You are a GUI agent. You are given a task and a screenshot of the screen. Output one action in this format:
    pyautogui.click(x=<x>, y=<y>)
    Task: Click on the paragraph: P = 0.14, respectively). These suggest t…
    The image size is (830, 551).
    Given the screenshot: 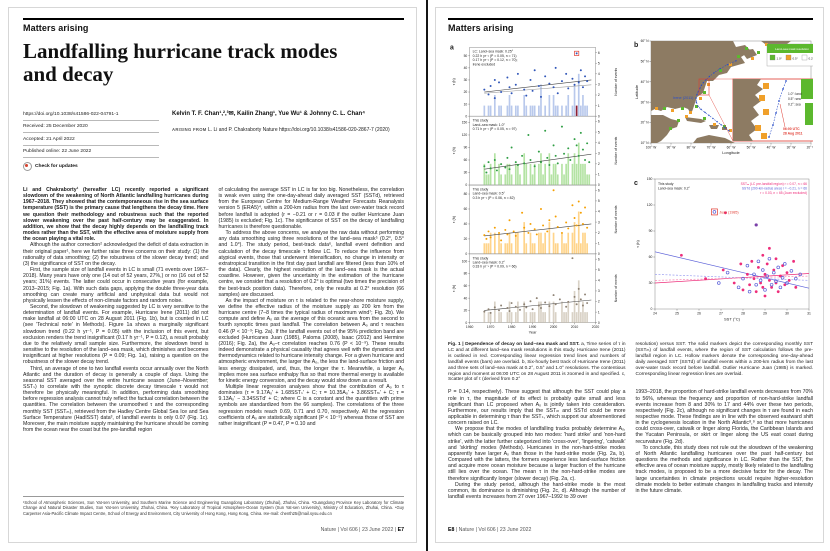 What is the action you would take?
    pyautogui.click(x=537, y=408)
    